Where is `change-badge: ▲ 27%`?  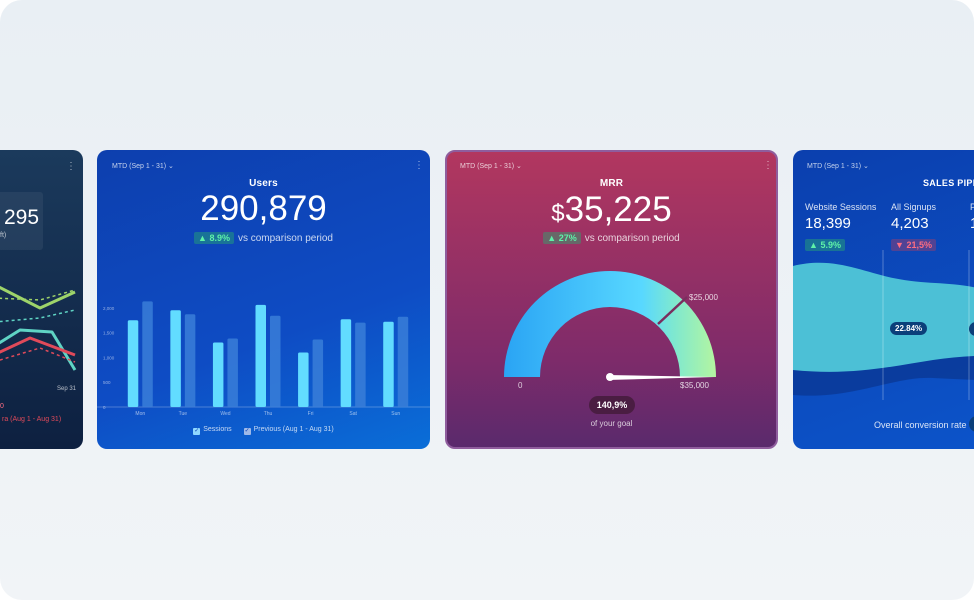
change-badge: ▲ 27% is located at coordinates (562, 238).